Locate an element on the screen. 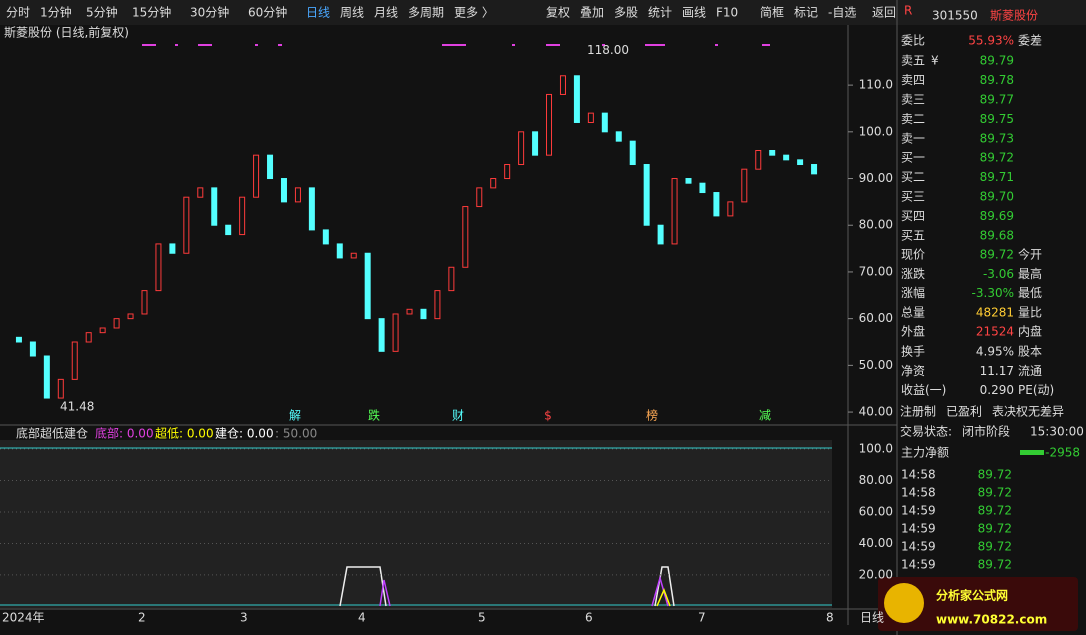 Image resolution: width=1086 pixels, height=635 pixels. x-tick-label: 2024年 is located at coordinates (23, 618).